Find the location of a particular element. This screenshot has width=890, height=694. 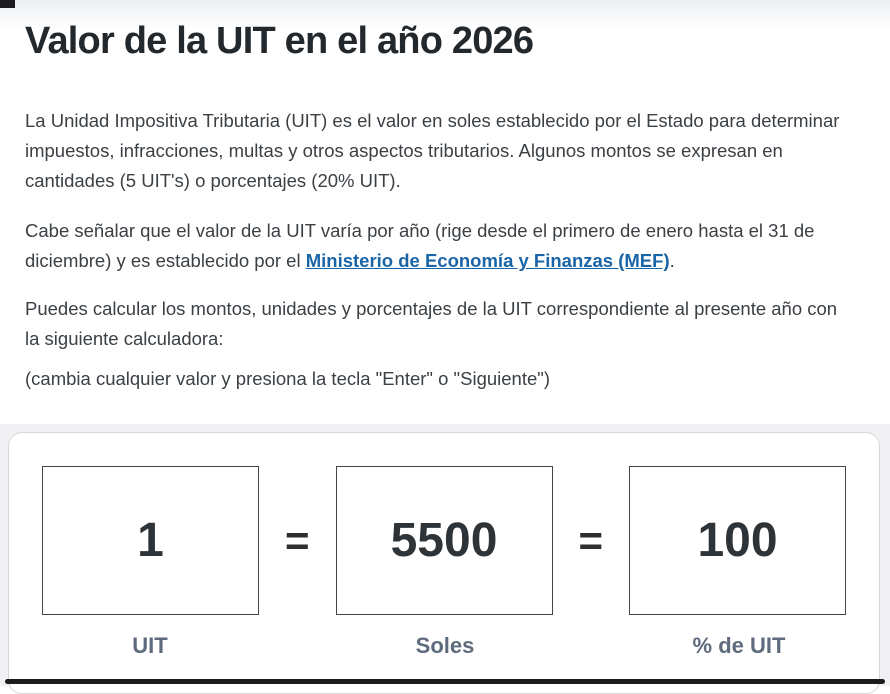

bottom-cutoff-bar is located at coordinates (445, 681).